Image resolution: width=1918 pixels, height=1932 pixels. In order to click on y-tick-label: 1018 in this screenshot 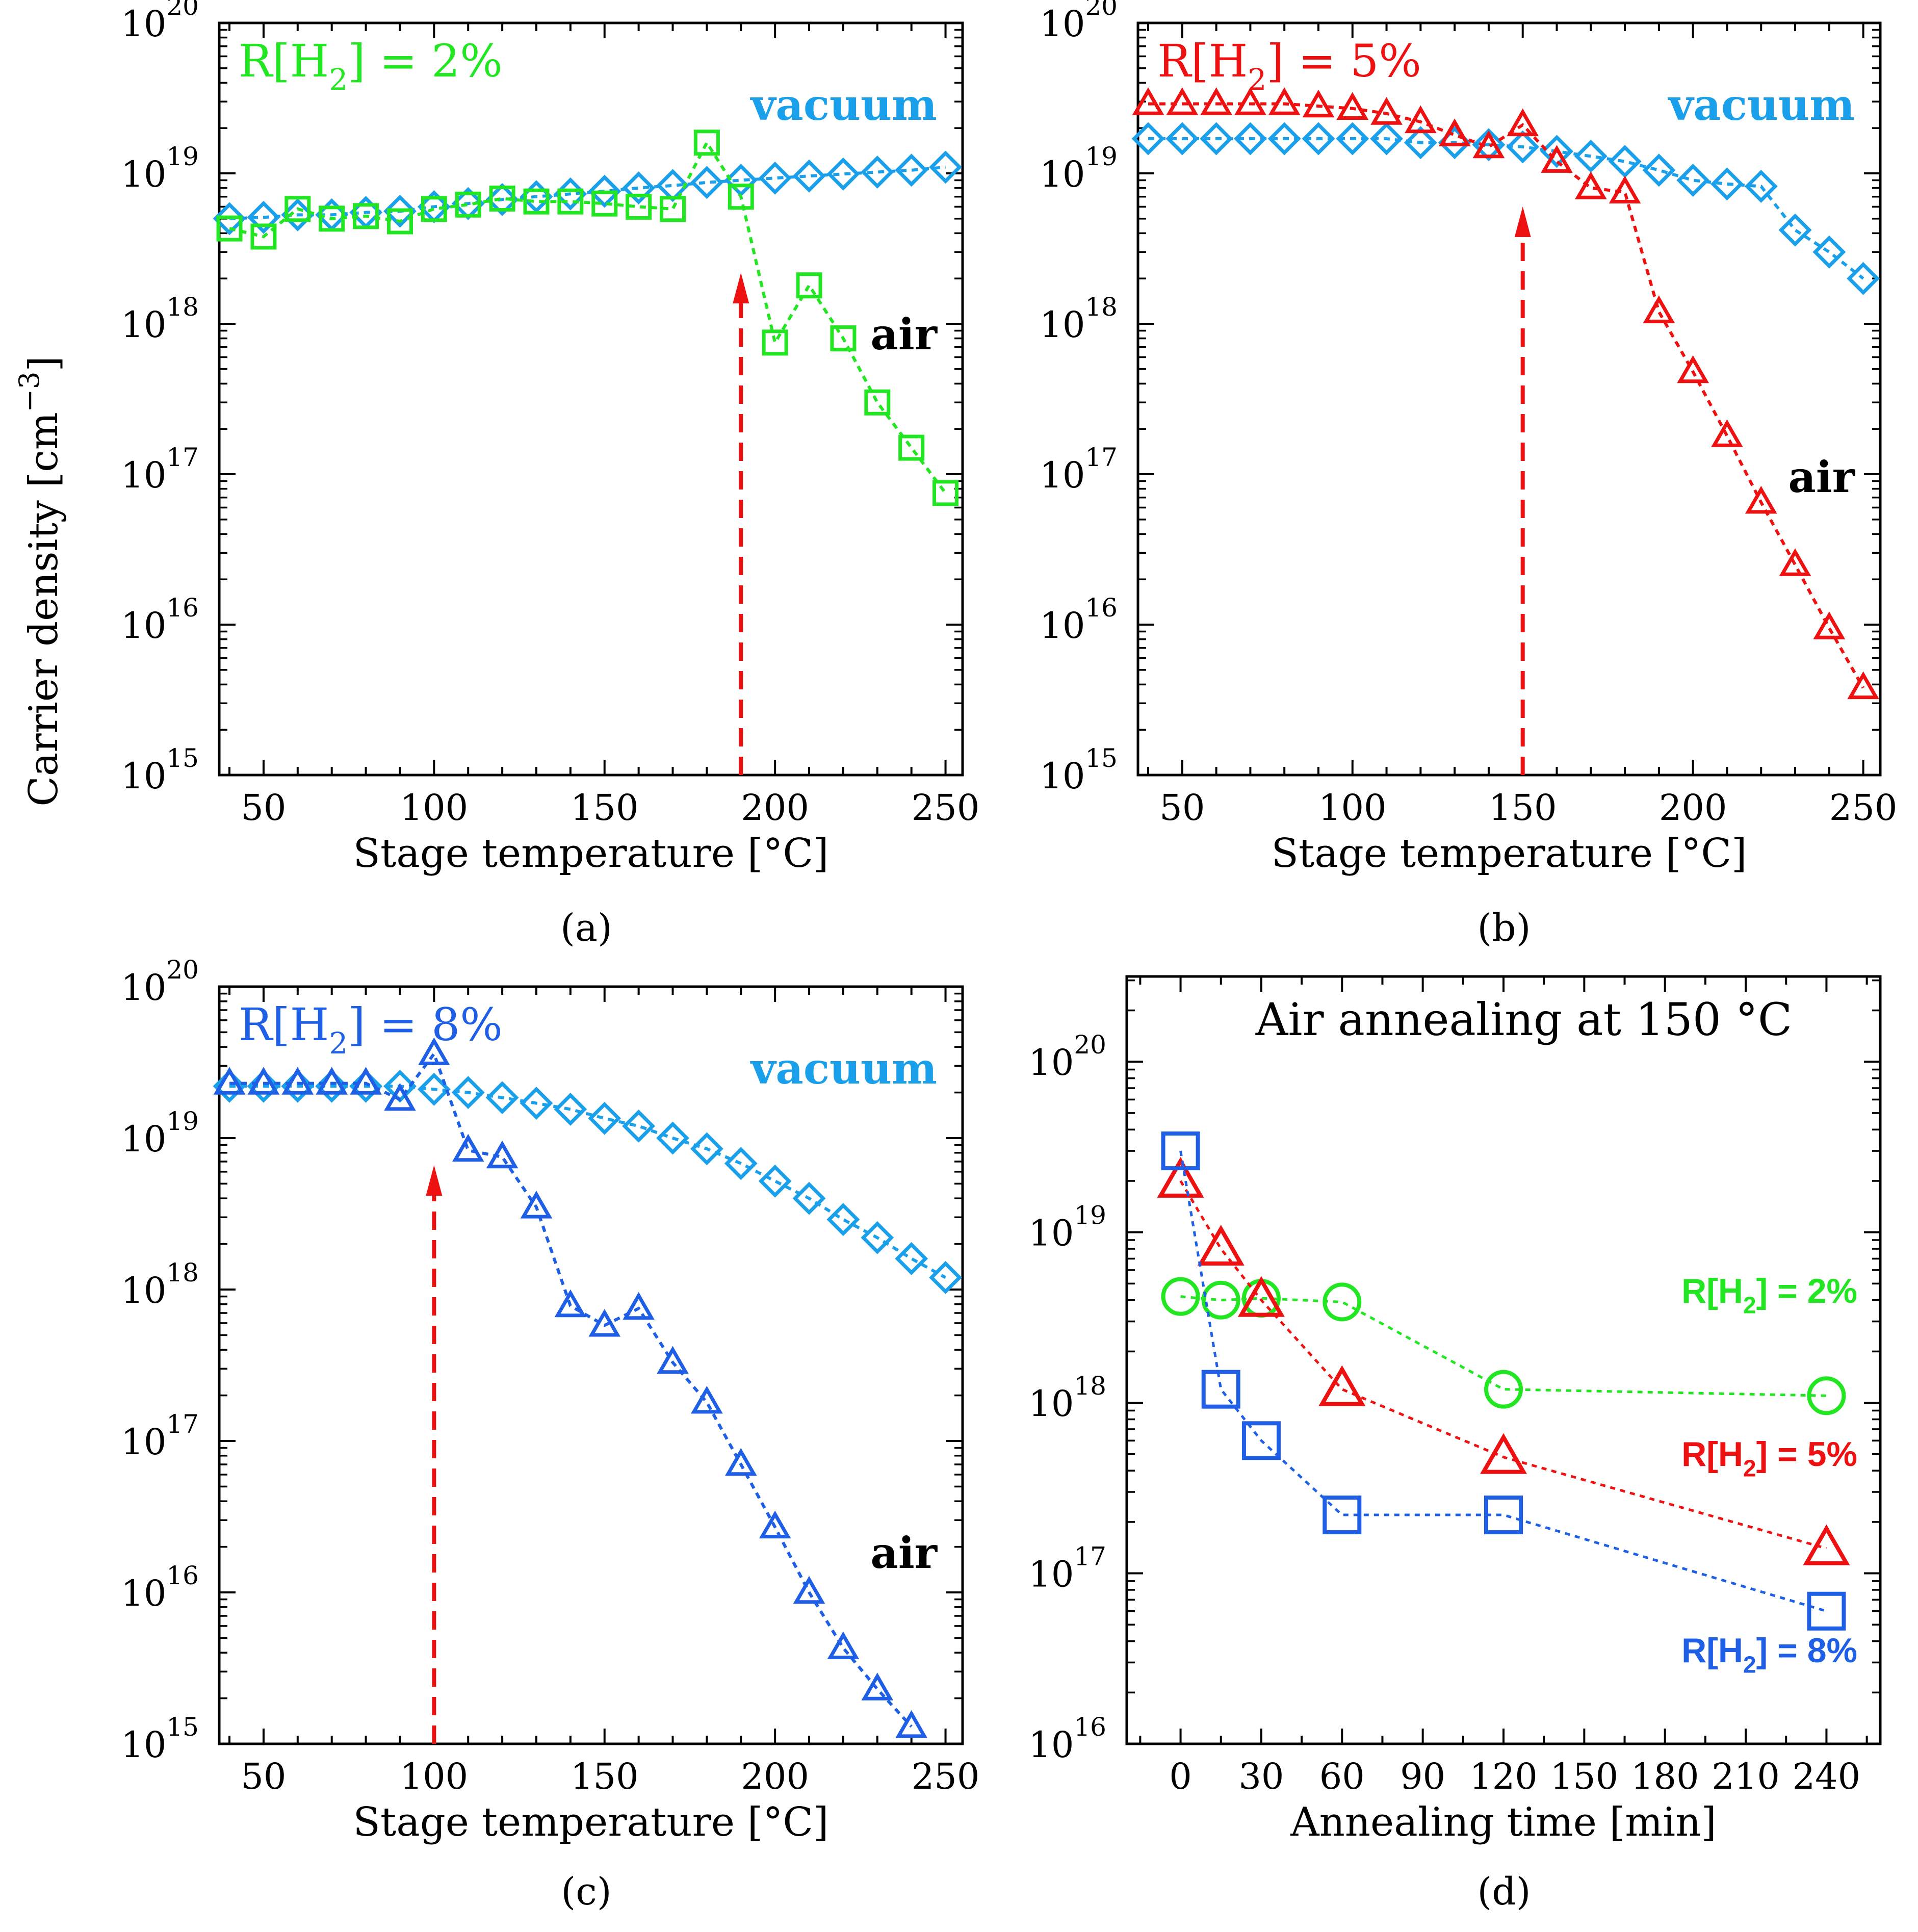, I will do `click(160, 319)`.